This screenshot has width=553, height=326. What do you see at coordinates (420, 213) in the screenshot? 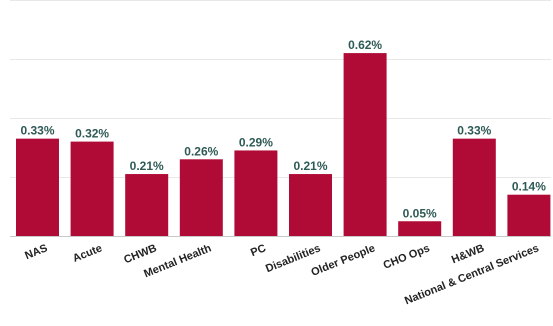
I see `value-label-7: 0.05%` at bounding box center [420, 213].